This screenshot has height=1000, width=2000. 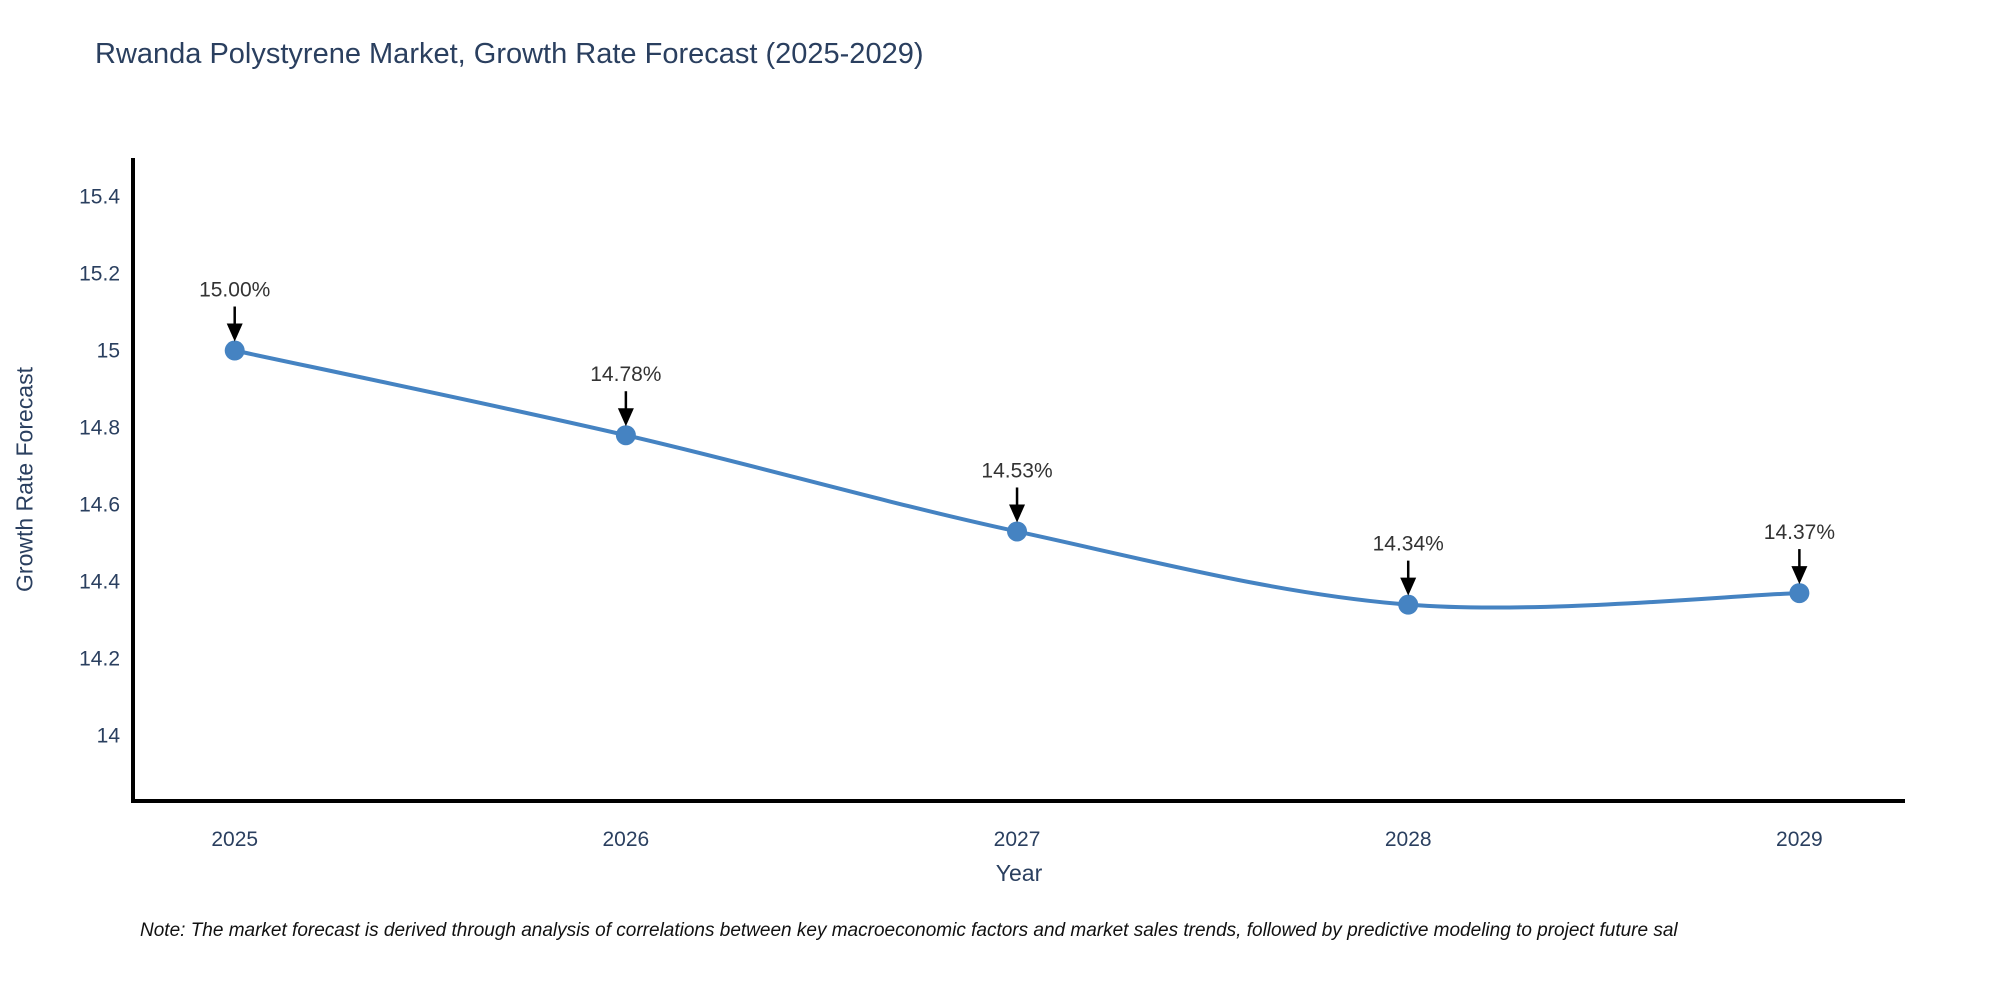 What do you see at coordinates (626, 839) in the screenshot?
I see `x-tick-label: 2026` at bounding box center [626, 839].